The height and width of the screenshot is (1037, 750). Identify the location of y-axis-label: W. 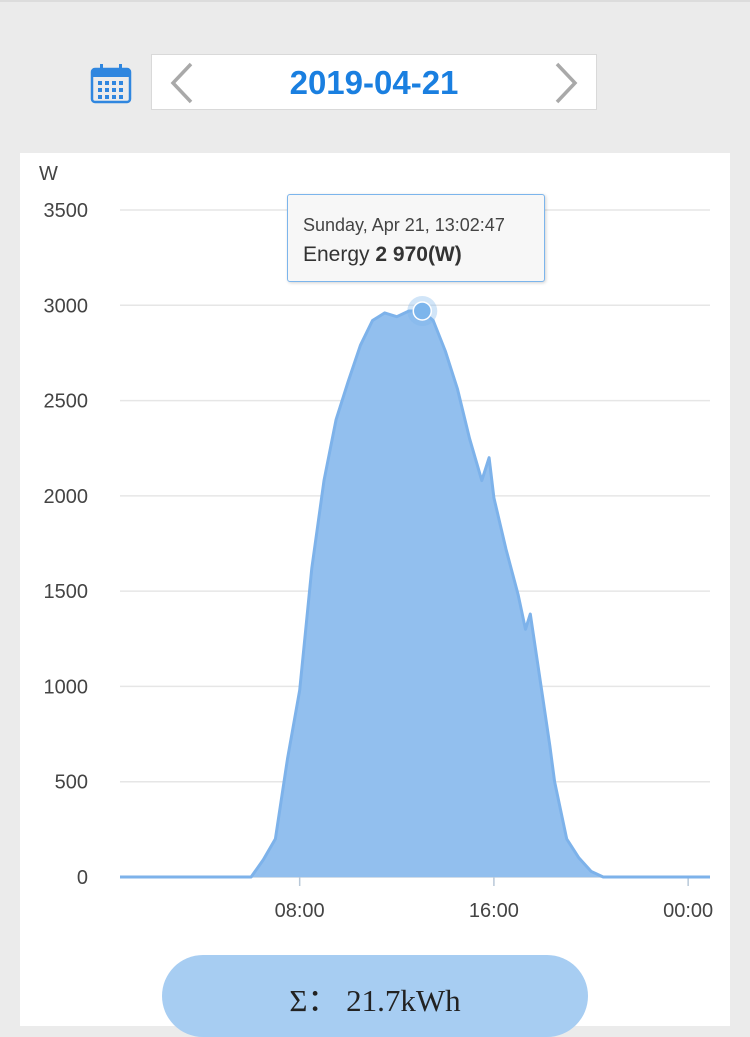
(48, 174).